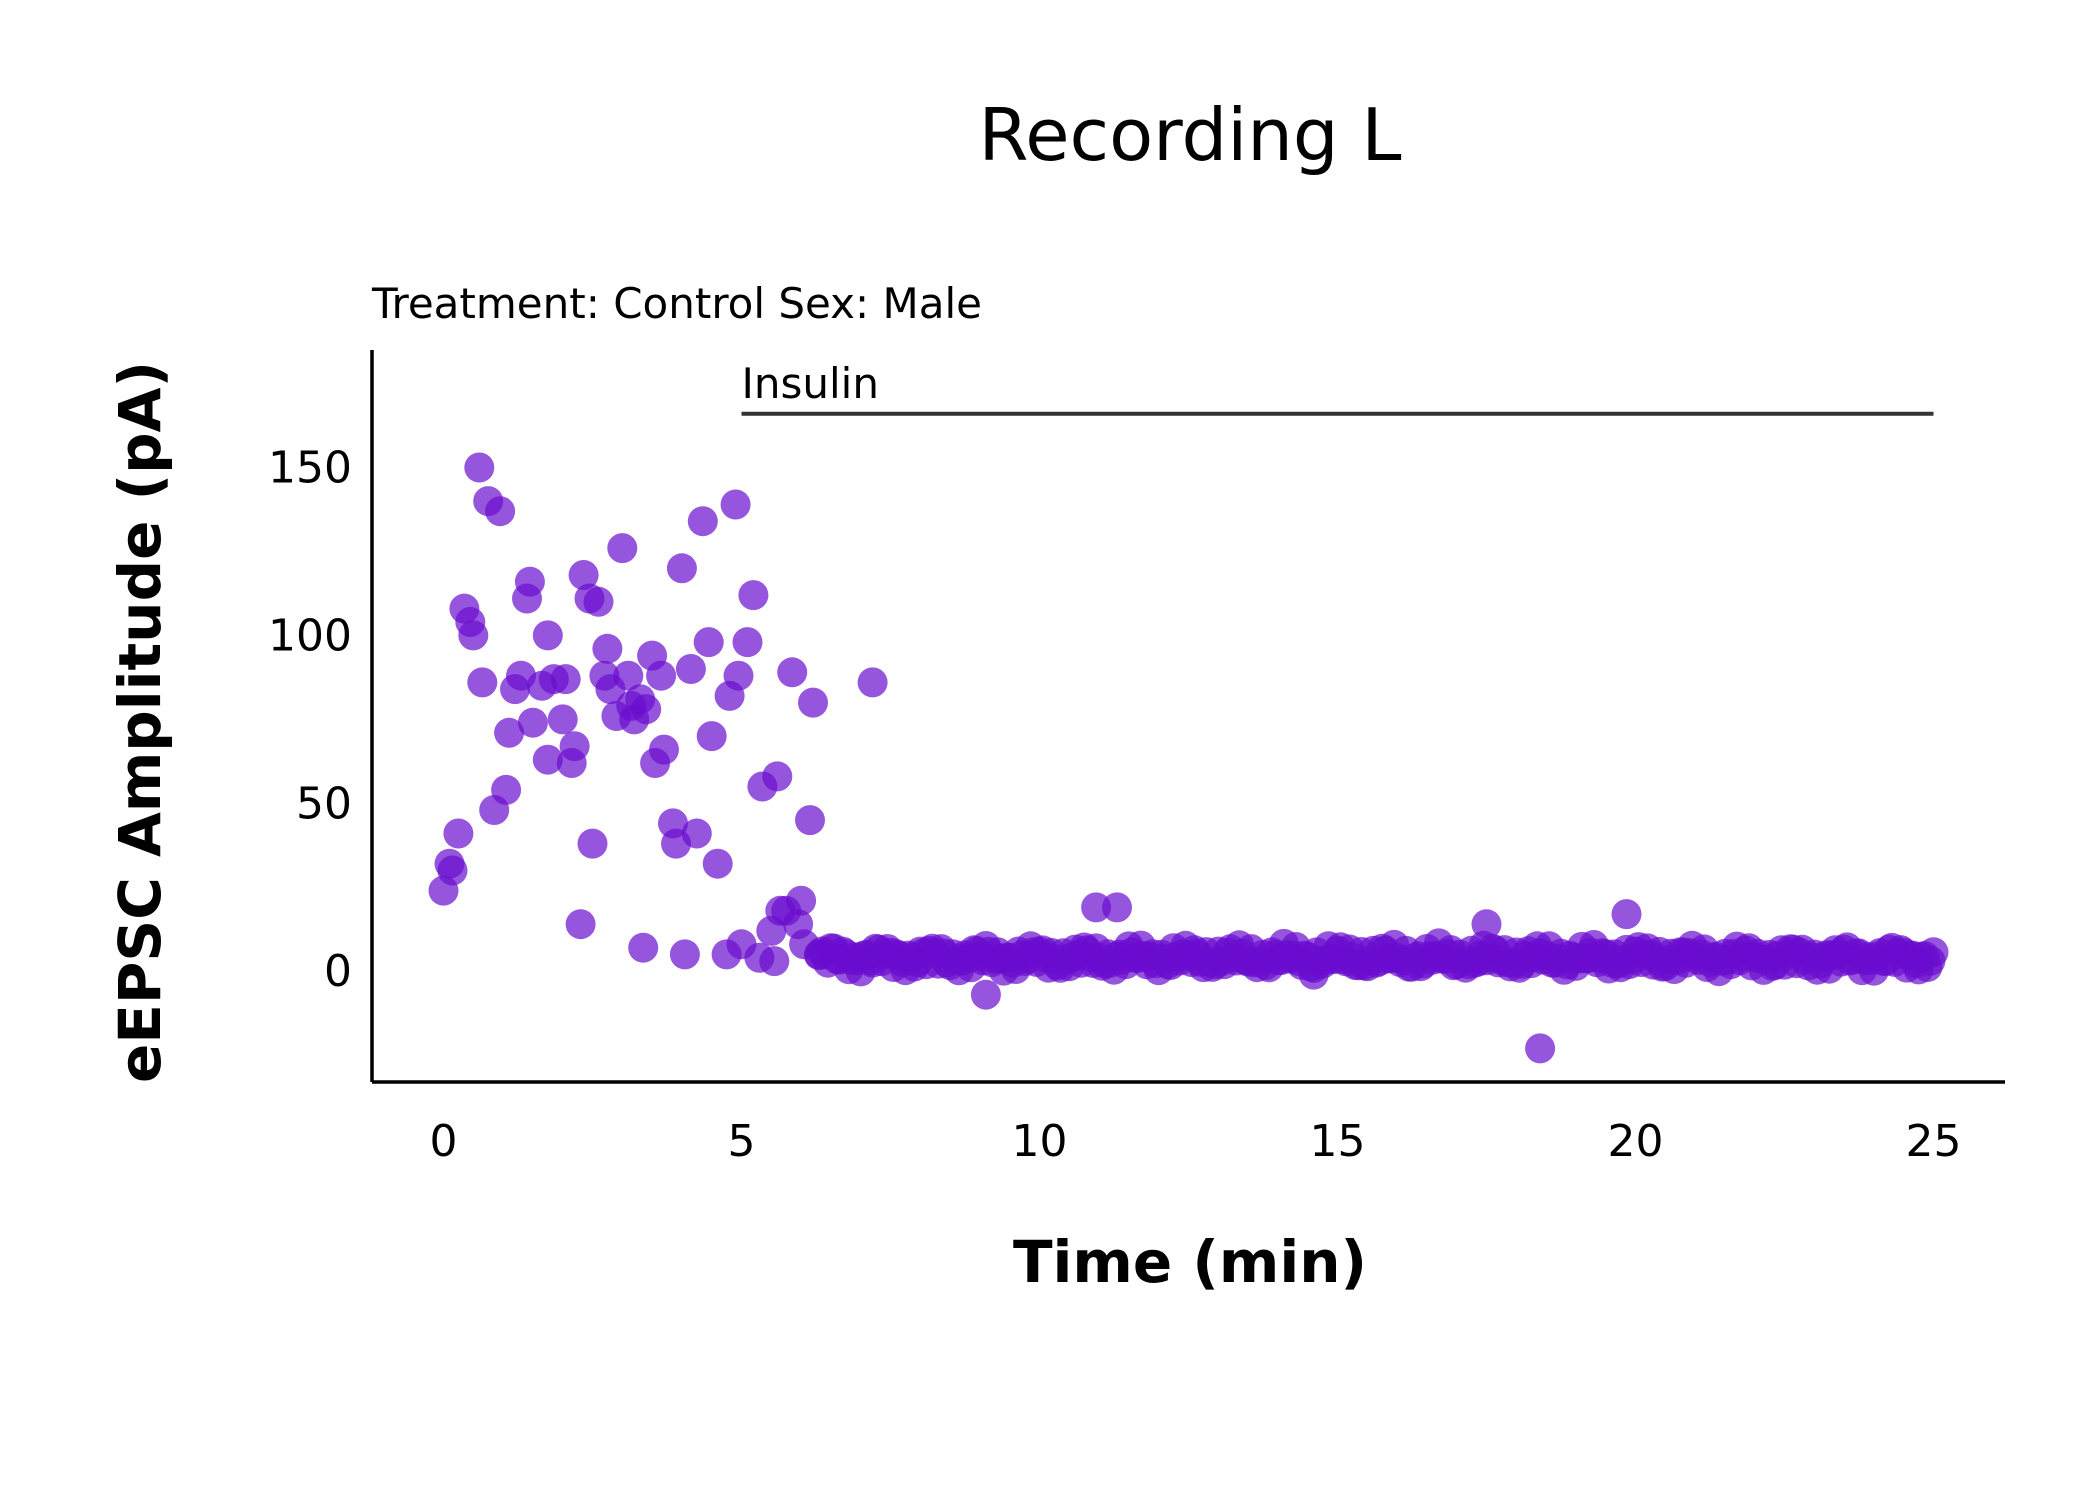 Image resolution: width=2100 pixels, height=1505 pixels. Describe the element at coordinates (1040, 1141) in the screenshot. I see `x-tick-label: 10` at that location.